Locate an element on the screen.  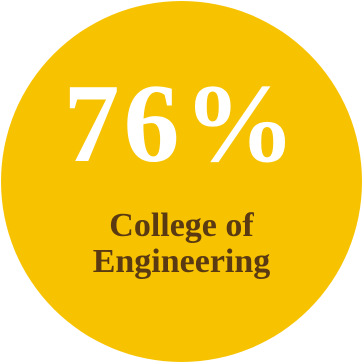
stat-label-line-2: Engineering is located at coordinates (181, 261).